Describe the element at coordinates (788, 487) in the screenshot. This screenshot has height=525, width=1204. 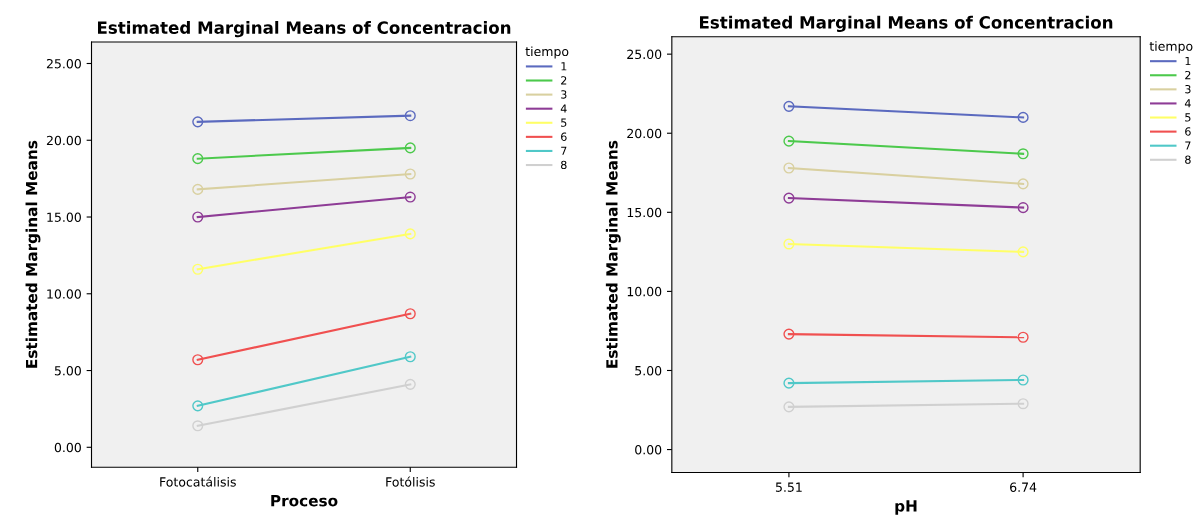
I see `x-tick-label: 5.51` at that location.